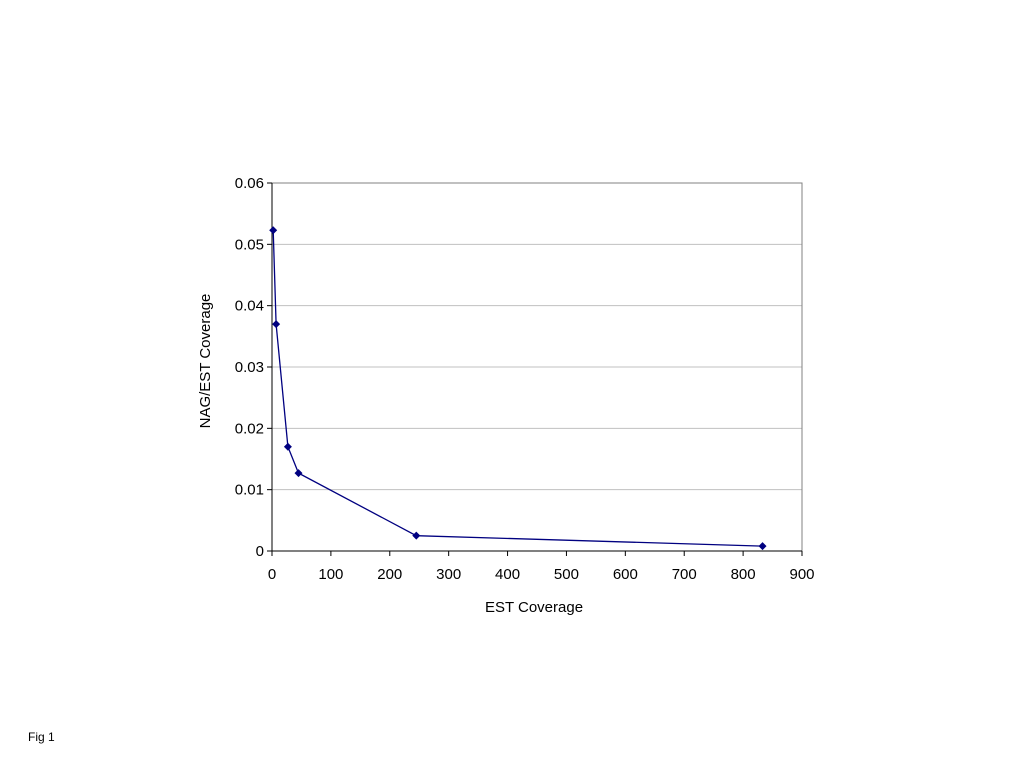 This screenshot has width=1024, height=768. What do you see at coordinates (389, 574) in the screenshot?
I see `x-tick-label: 200` at bounding box center [389, 574].